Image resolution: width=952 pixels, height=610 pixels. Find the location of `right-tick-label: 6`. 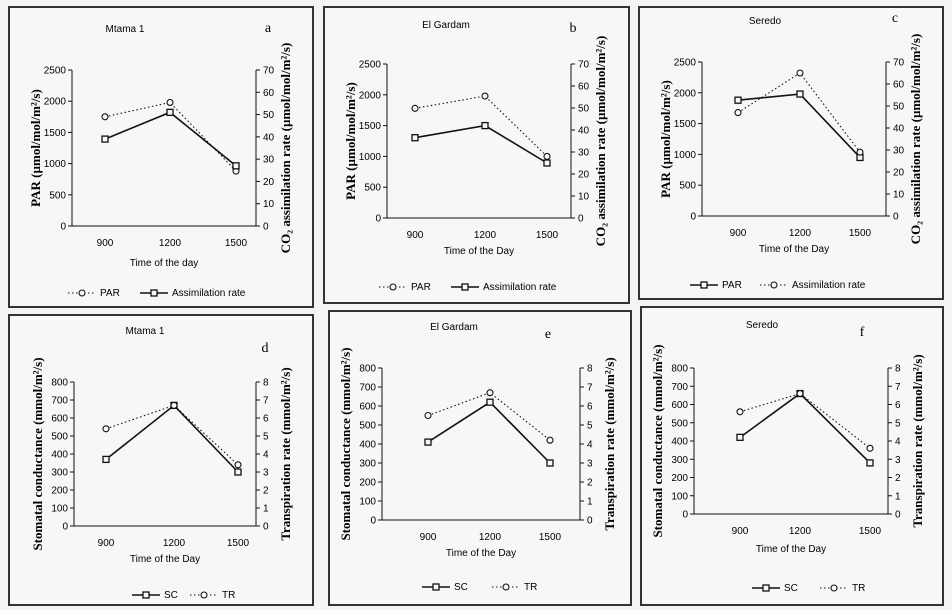

right-tick-label: 6 is located at coordinates (266, 419).